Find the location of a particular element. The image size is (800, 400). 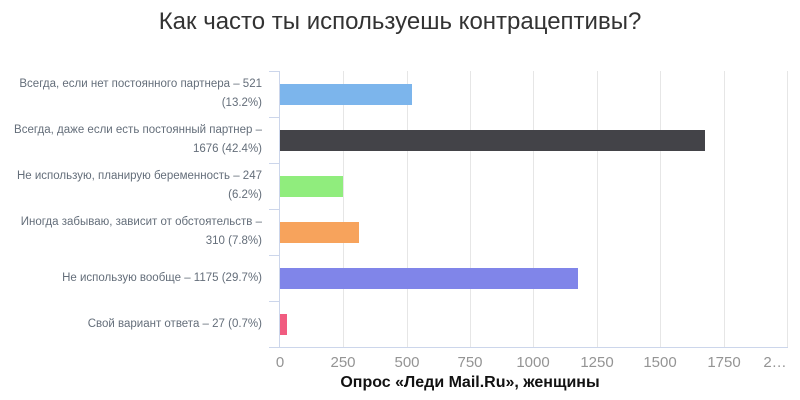

category-label-line: 1676 (42.4%) is located at coordinates (227, 149).